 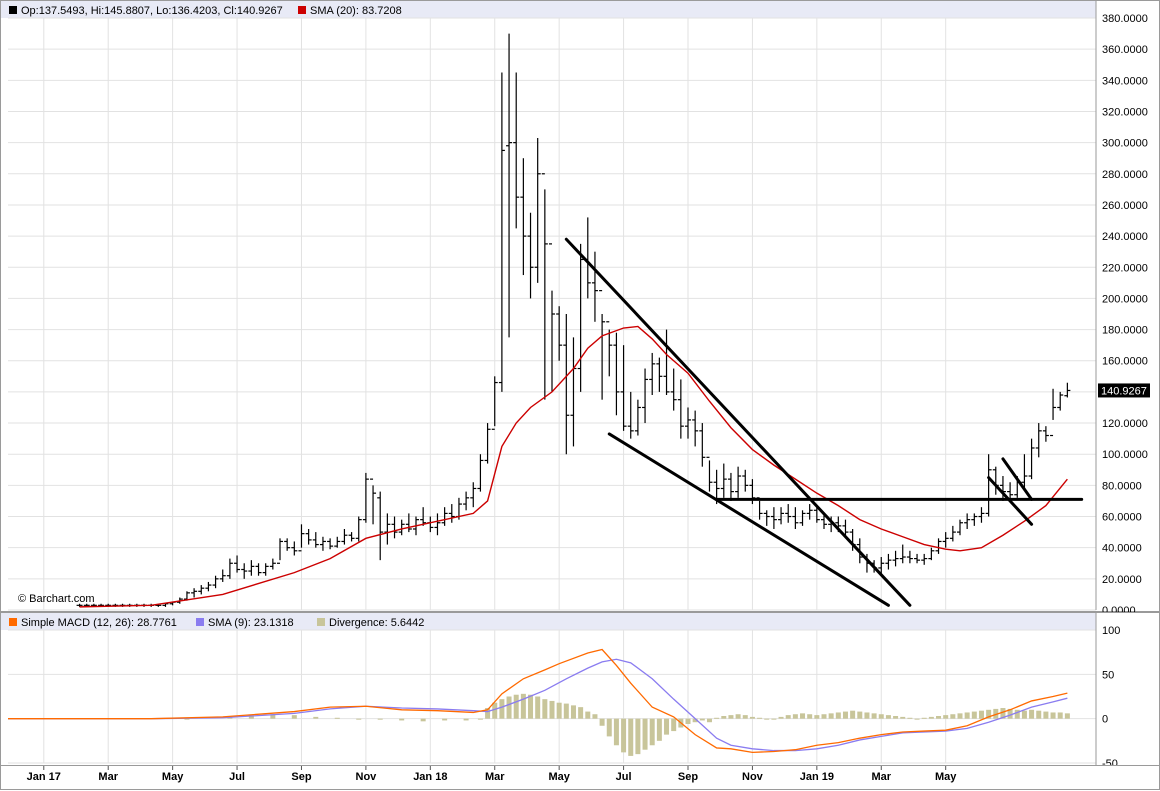 I want to click on price-y-tick-label: 360.0000, so click(x=1125, y=50).